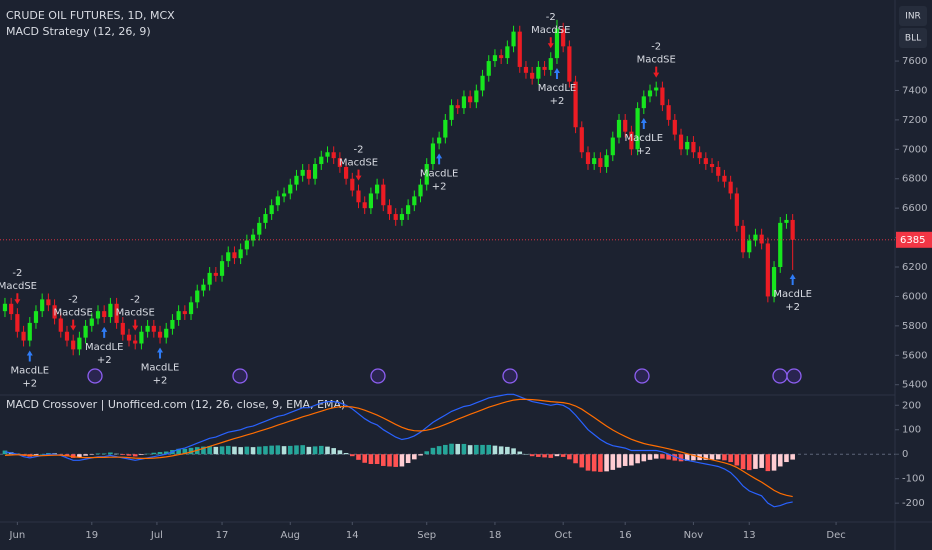 The image size is (932, 550). What do you see at coordinates (17, 535) in the screenshot?
I see `x-tick-label: Jun` at bounding box center [17, 535].